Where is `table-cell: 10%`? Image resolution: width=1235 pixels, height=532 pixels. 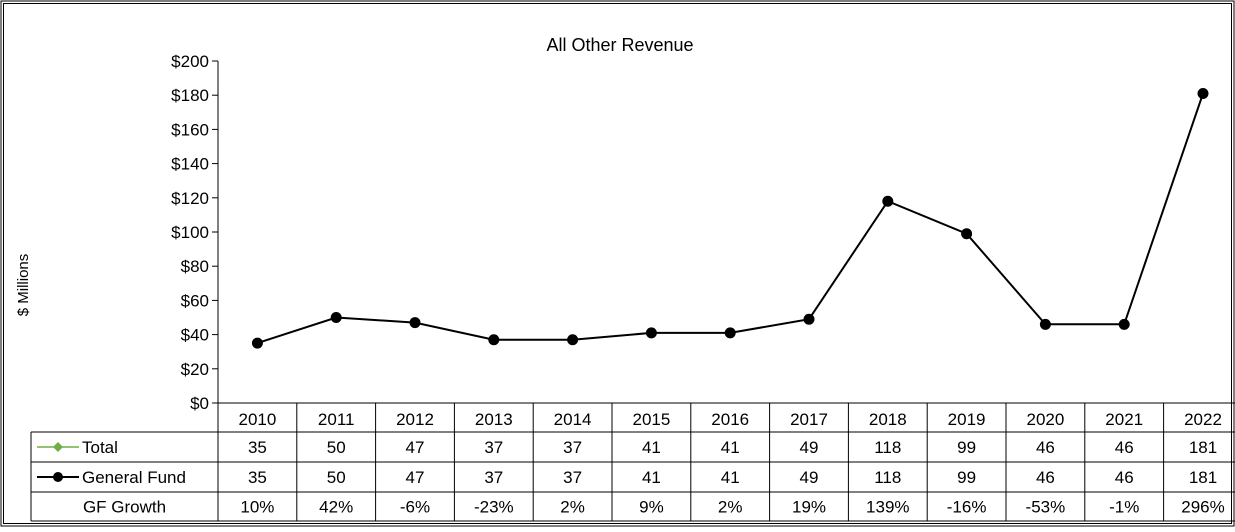 table-cell: 10% is located at coordinates (257, 507).